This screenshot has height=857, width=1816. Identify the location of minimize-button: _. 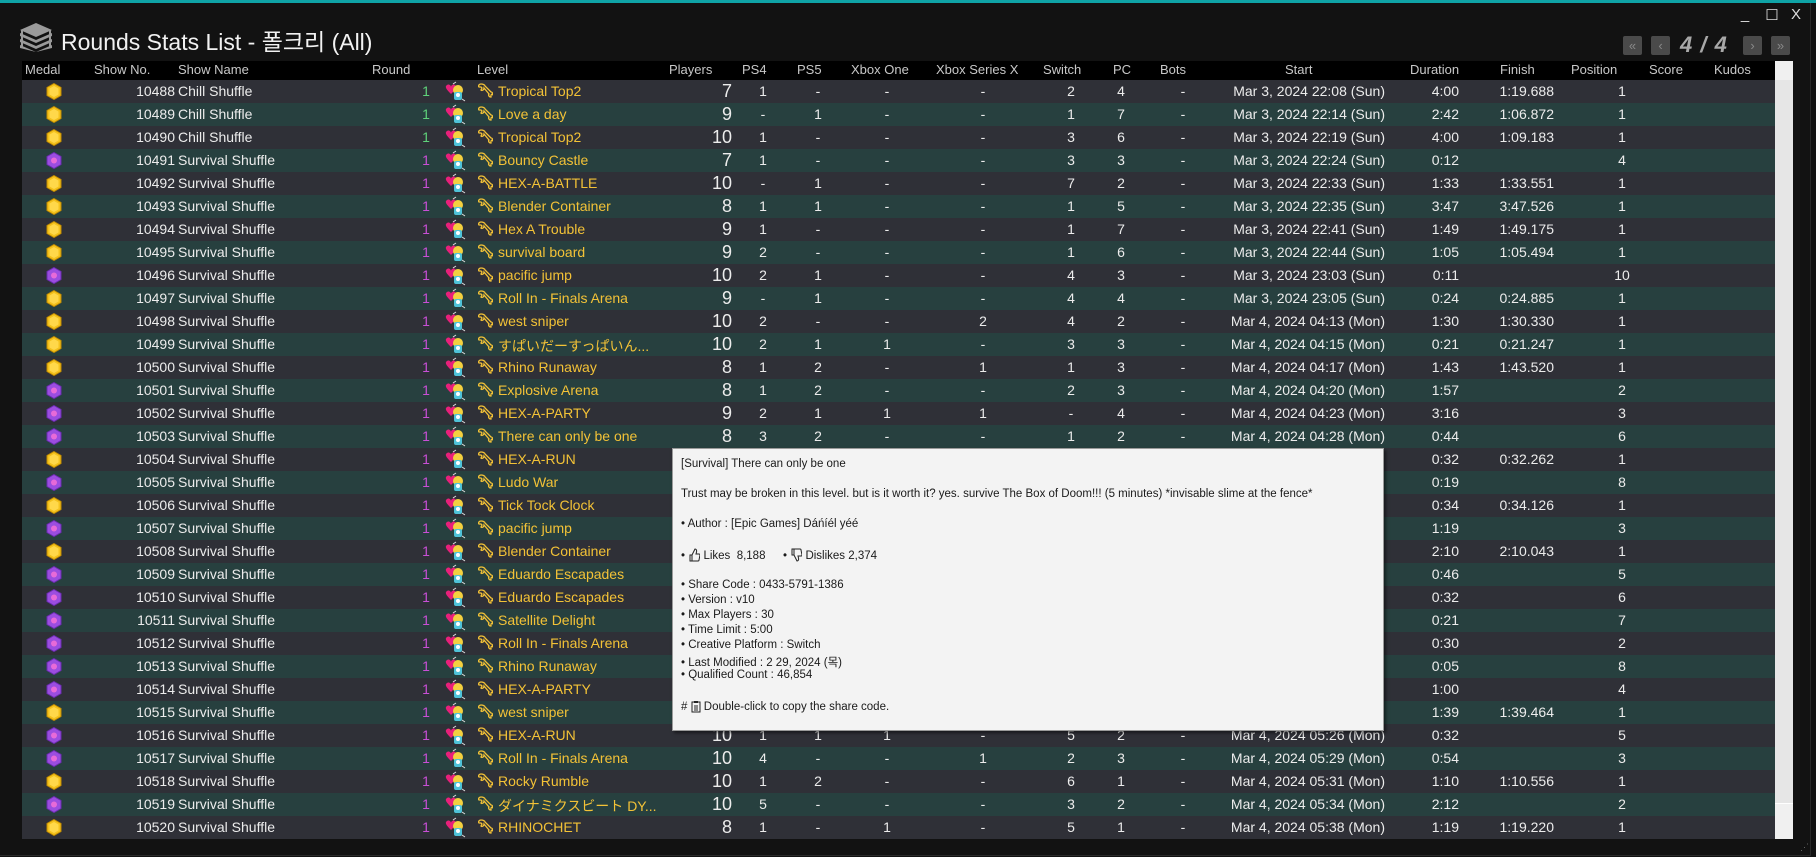
(1745, 14).